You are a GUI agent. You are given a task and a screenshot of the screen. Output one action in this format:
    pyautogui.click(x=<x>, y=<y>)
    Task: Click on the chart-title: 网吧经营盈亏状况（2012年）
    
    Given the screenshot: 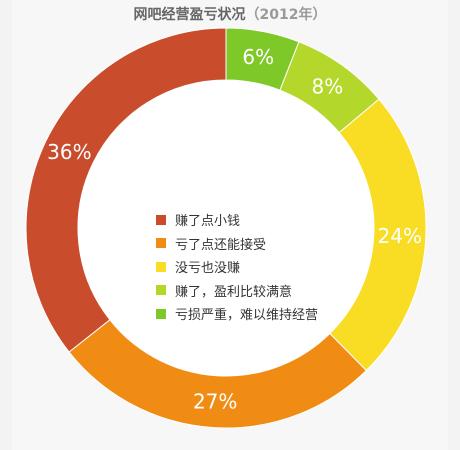 What is the action you would take?
    pyautogui.click(x=230, y=14)
    